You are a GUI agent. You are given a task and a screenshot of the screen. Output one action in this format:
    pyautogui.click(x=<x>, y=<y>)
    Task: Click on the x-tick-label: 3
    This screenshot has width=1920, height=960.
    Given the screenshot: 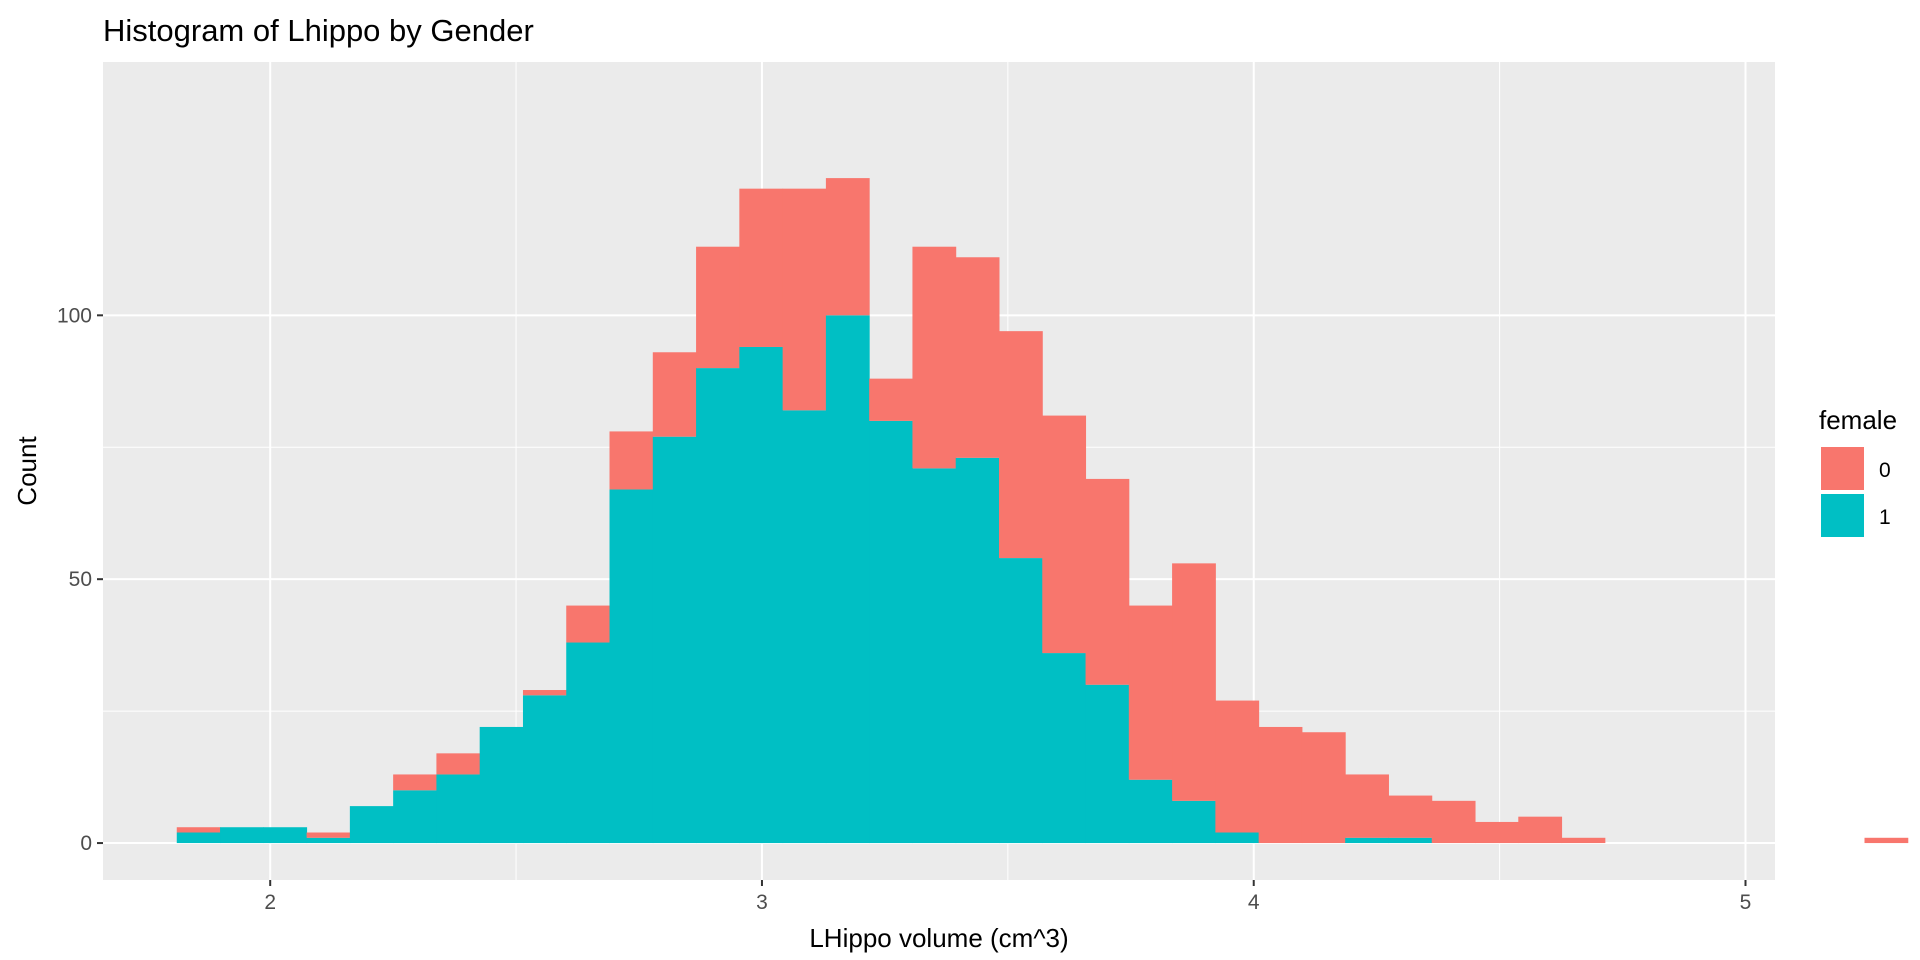 What is the action you would take?
    pyautogui.click(x=762, y=902)
    